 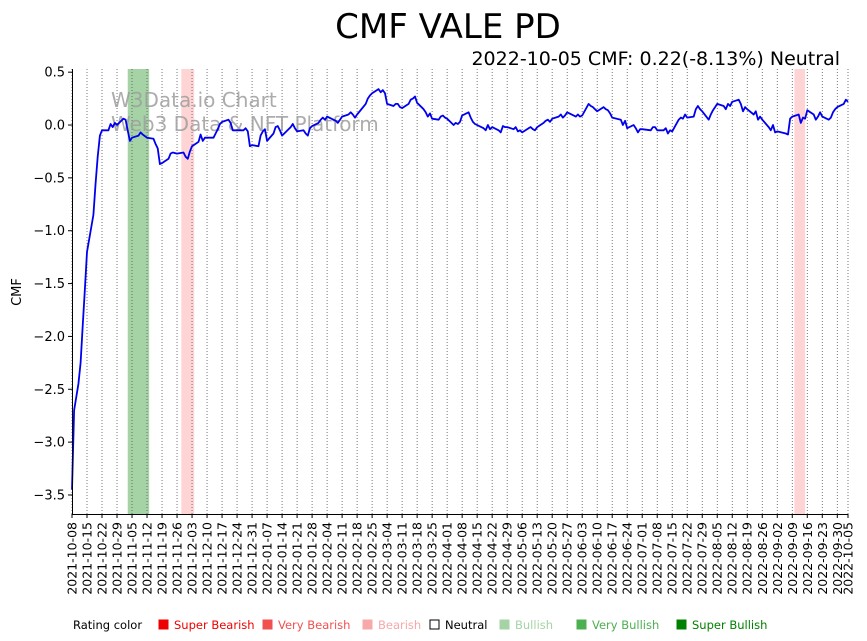 I want to click on x-tick-label: 2021-12-24, so click(x=237, y=558).